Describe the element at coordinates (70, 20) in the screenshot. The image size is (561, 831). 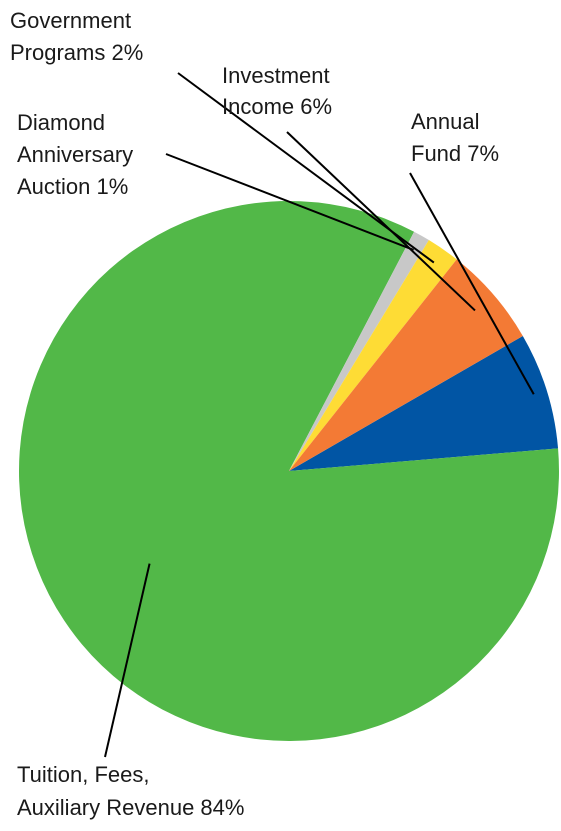
I see `label-government-line-1: Government` at that location.